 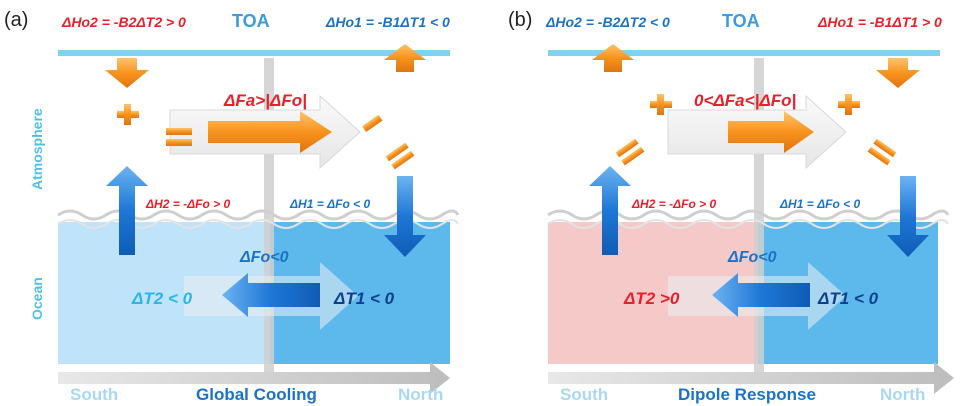 I want to click on ho1-label-b: ΔHo1 = -B1ΔT1 > 0, so click(x=879, y=22).